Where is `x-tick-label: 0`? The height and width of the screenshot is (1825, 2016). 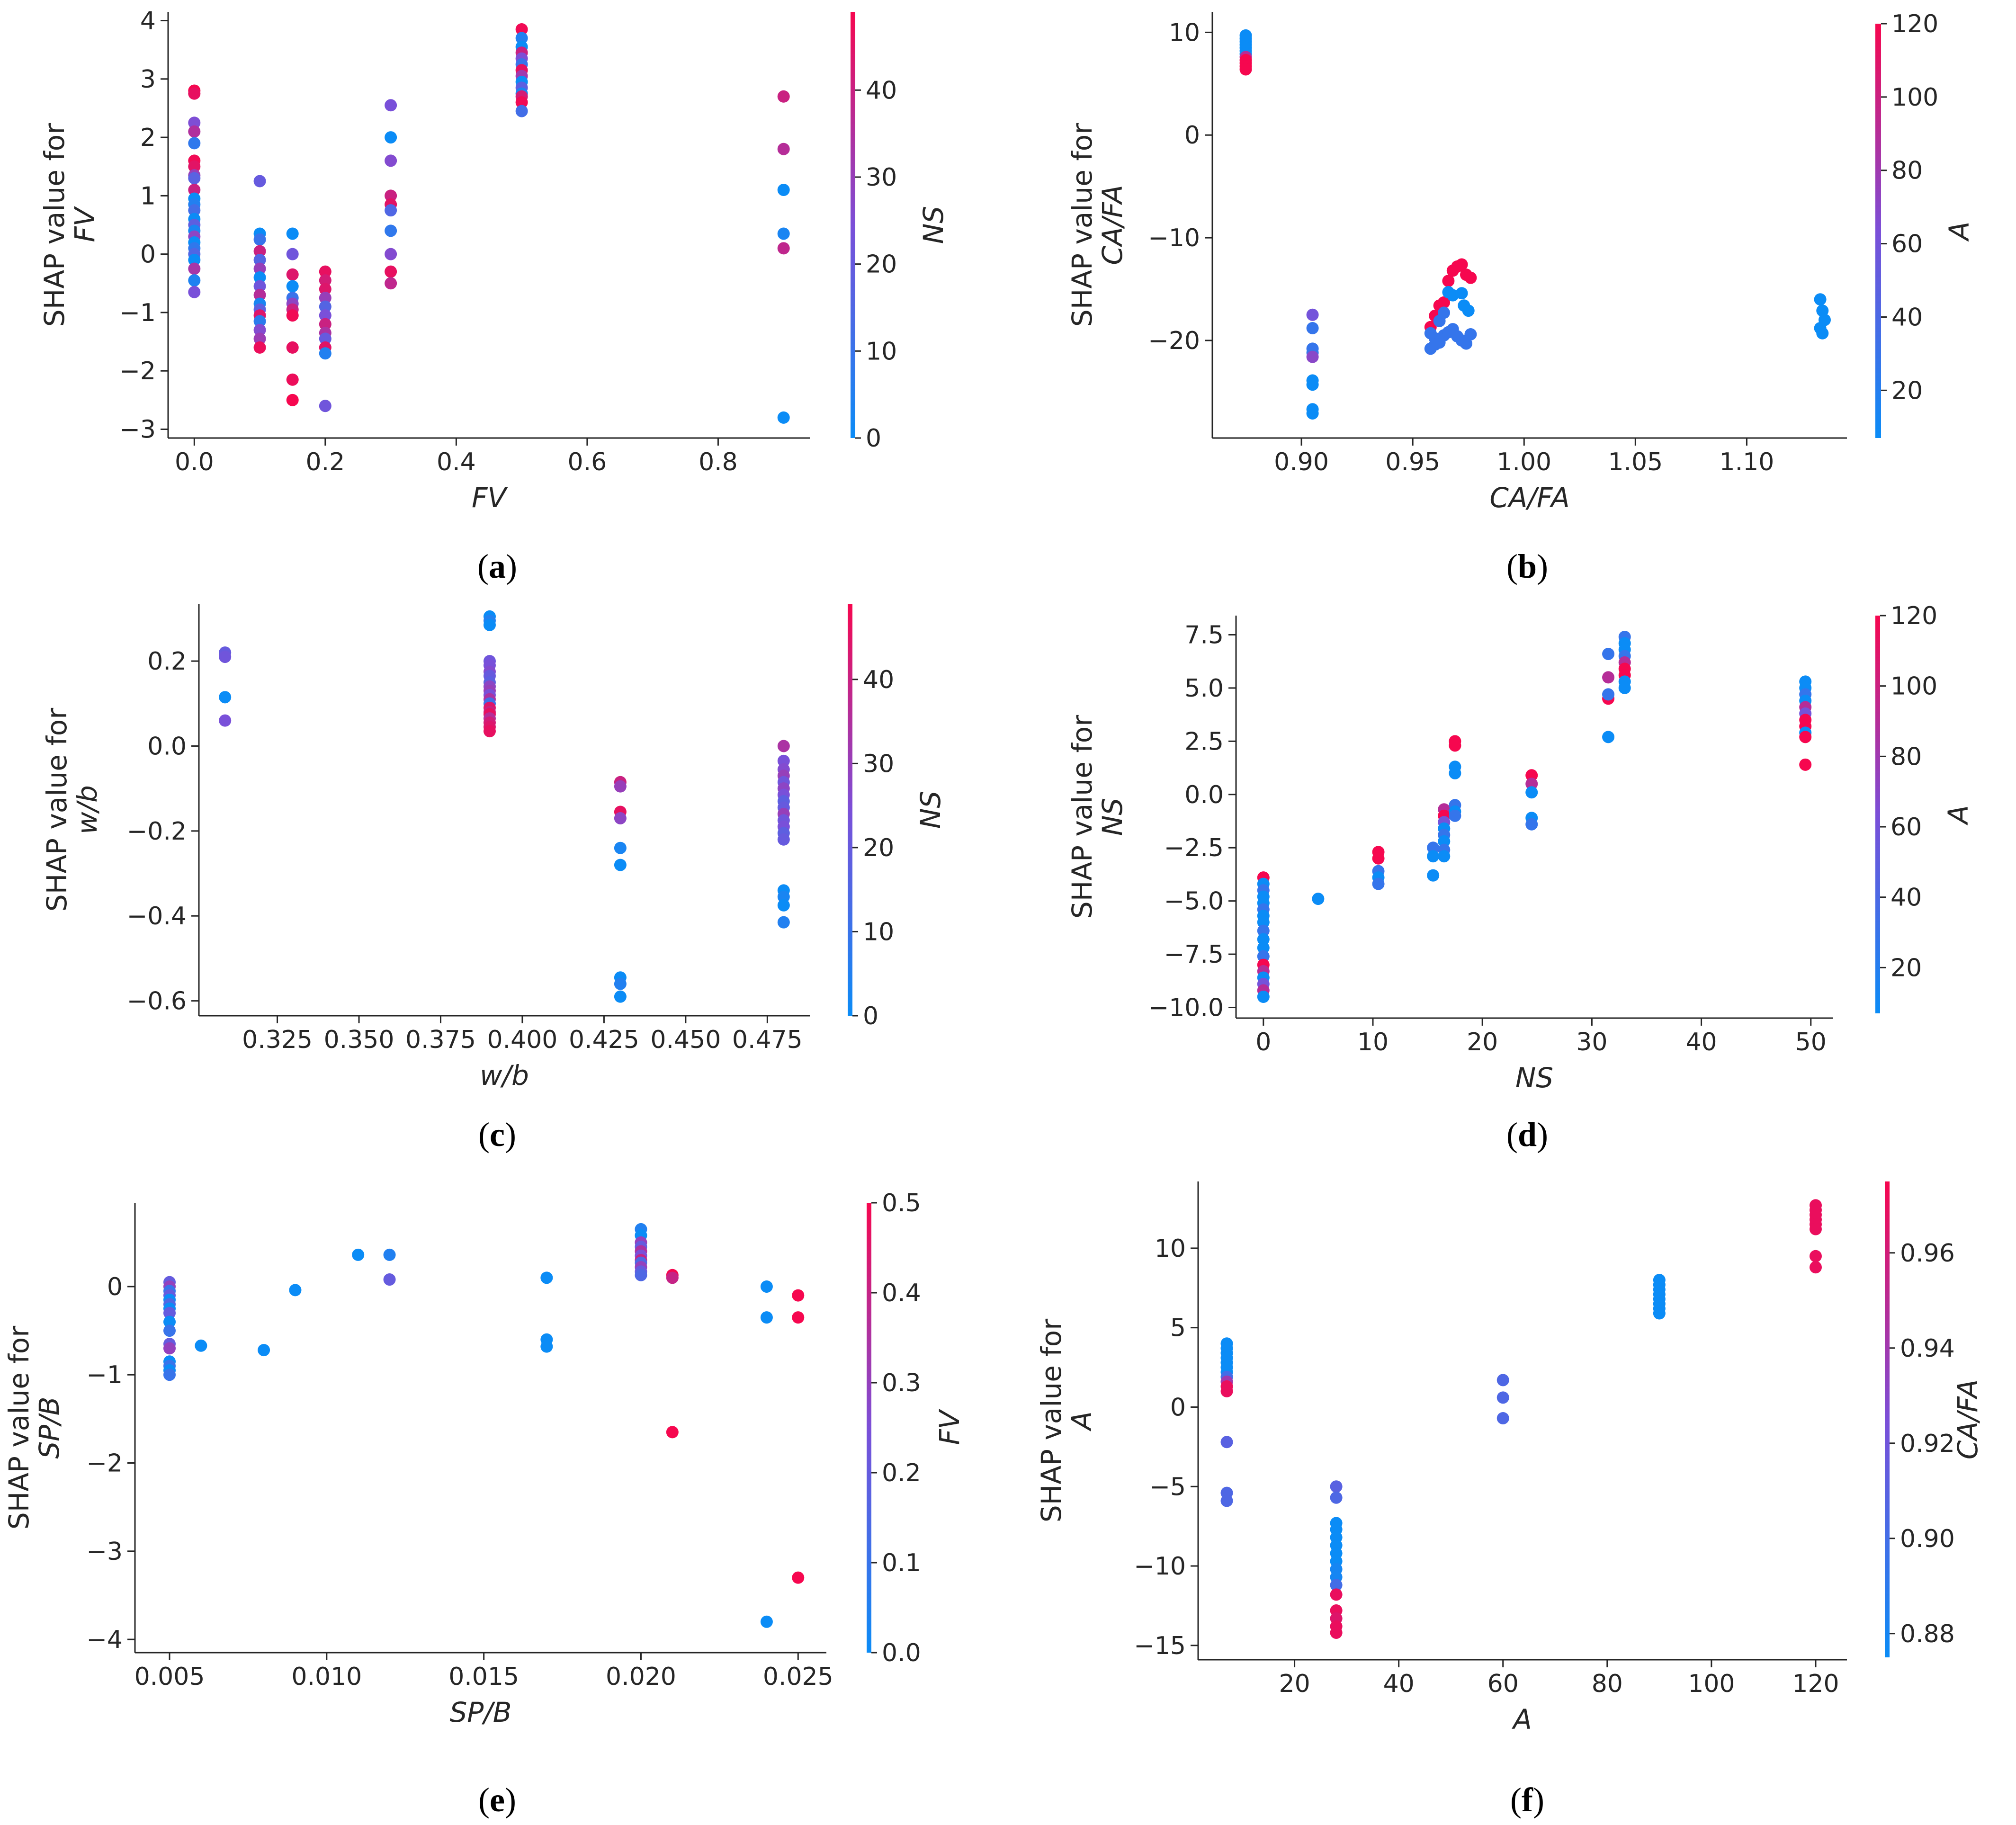 x-tick-label: 0 is located at coordinates (1263, 1042).